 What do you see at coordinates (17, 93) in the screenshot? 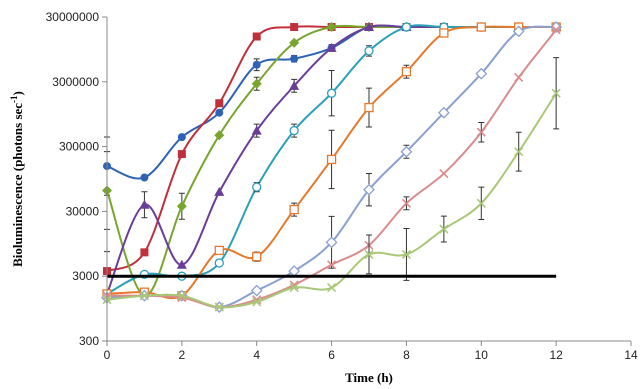
I see `y-axis-title-close: )` at bounding box center [17, 93].